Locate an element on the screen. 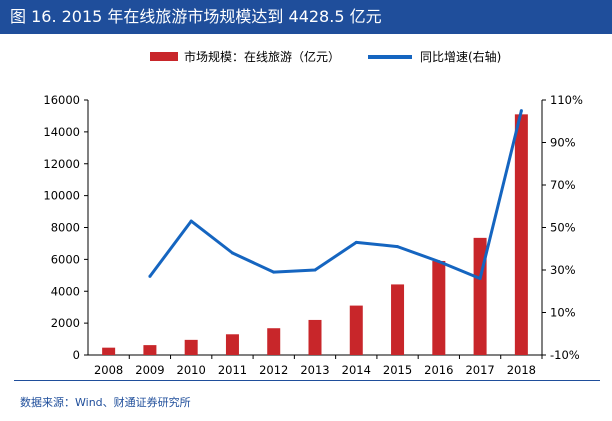 This screenshot has height=421, width=612. legend-item-growth: 同比增速(右轴) is located at coordinates (434, 56).